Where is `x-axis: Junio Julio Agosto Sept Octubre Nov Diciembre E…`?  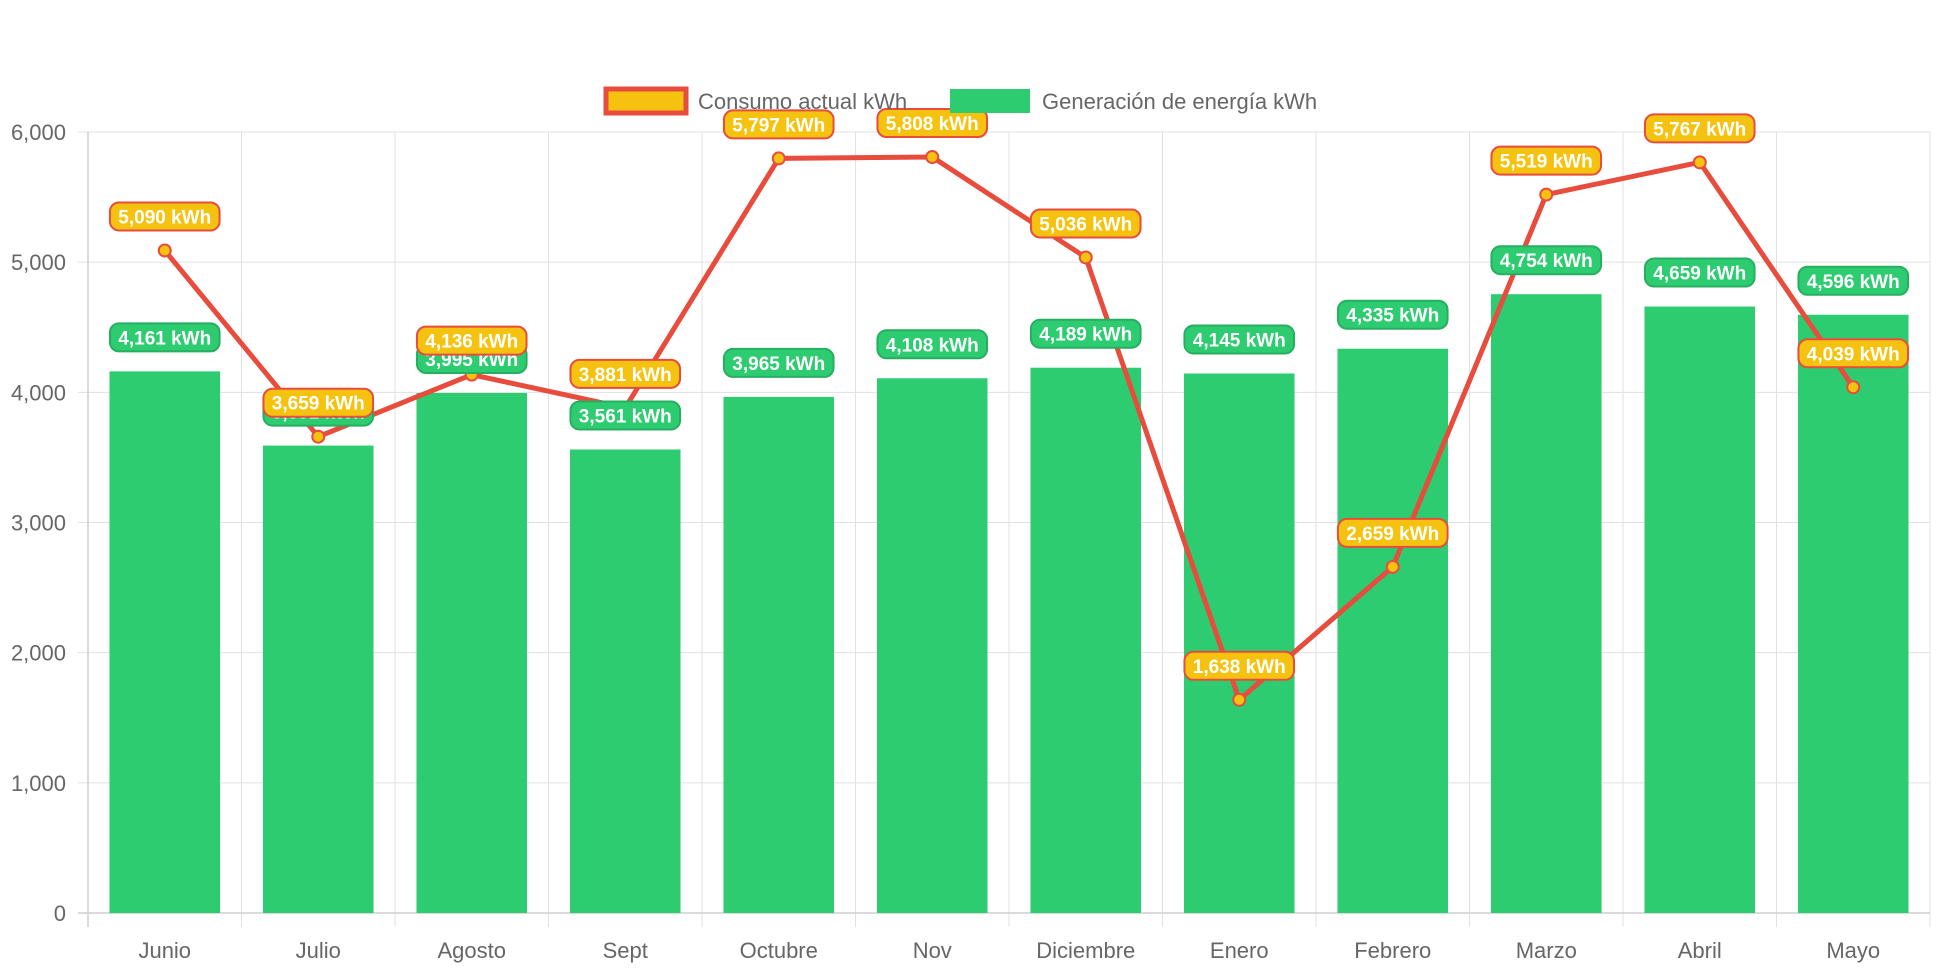
x-axis: Junio Julio Agosto Sept Octubre Nov Diciembre E… is located at coordinates (1009, 950).